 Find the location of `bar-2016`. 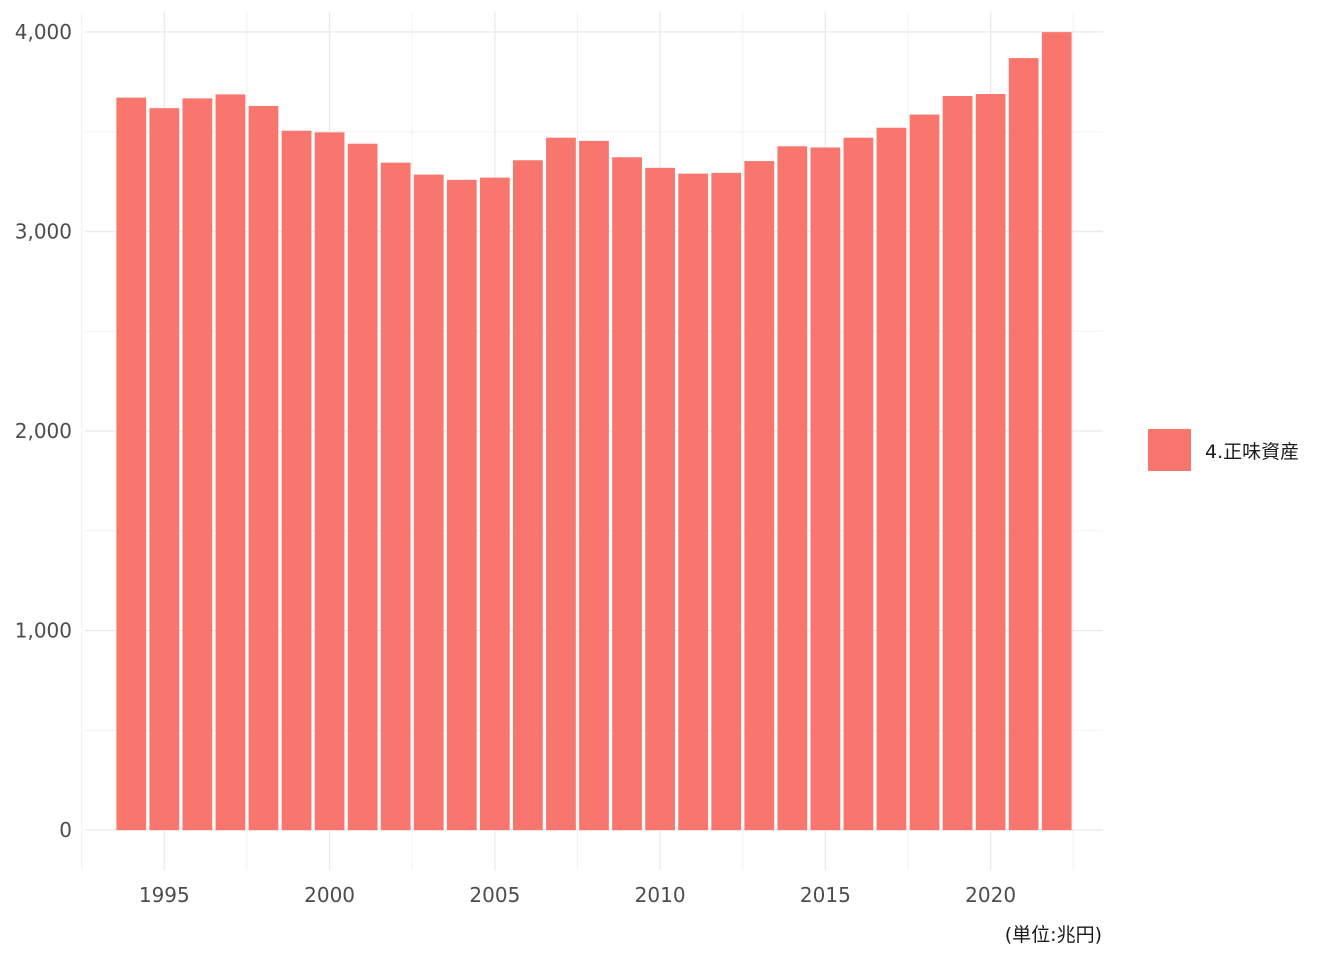

bar-2016 is located at coordinates (858, 484).